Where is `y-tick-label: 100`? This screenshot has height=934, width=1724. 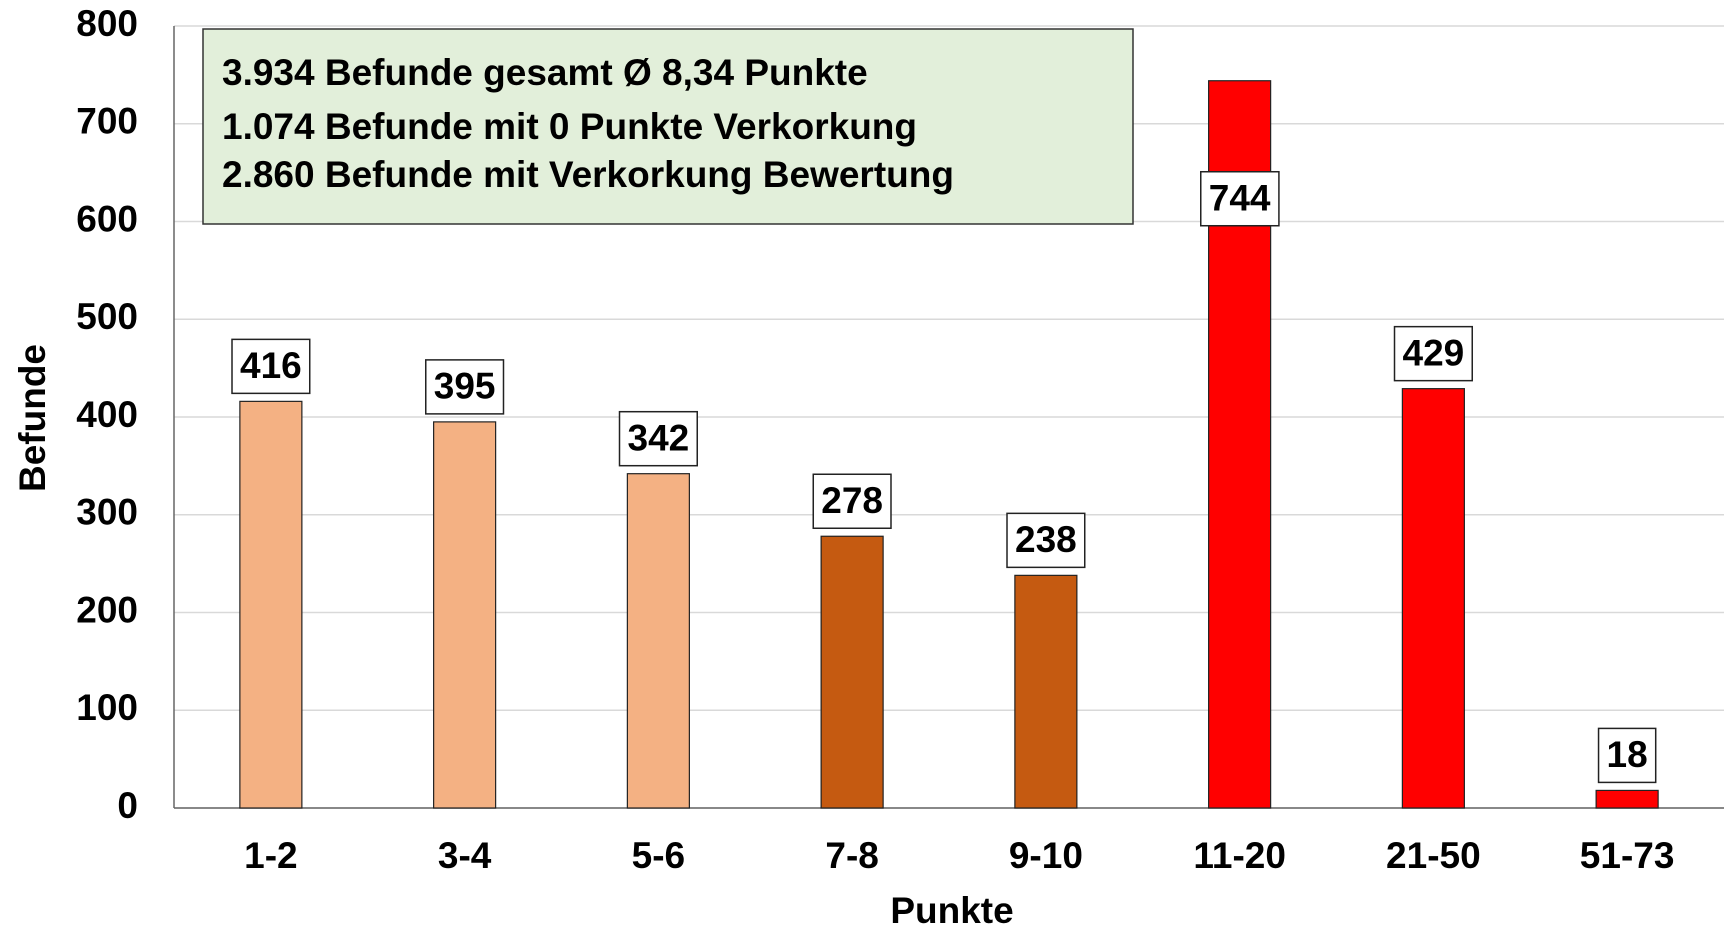
y-tick-label: 100 is located at coordinates (107, 707).